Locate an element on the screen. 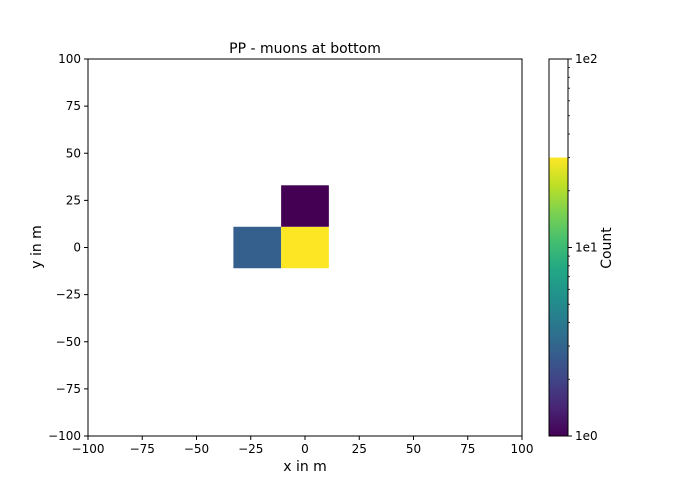 Image resolution: width=700 pixels, height=490 pixels. y-tick-label: 100 is located at coordinates (69, 59).